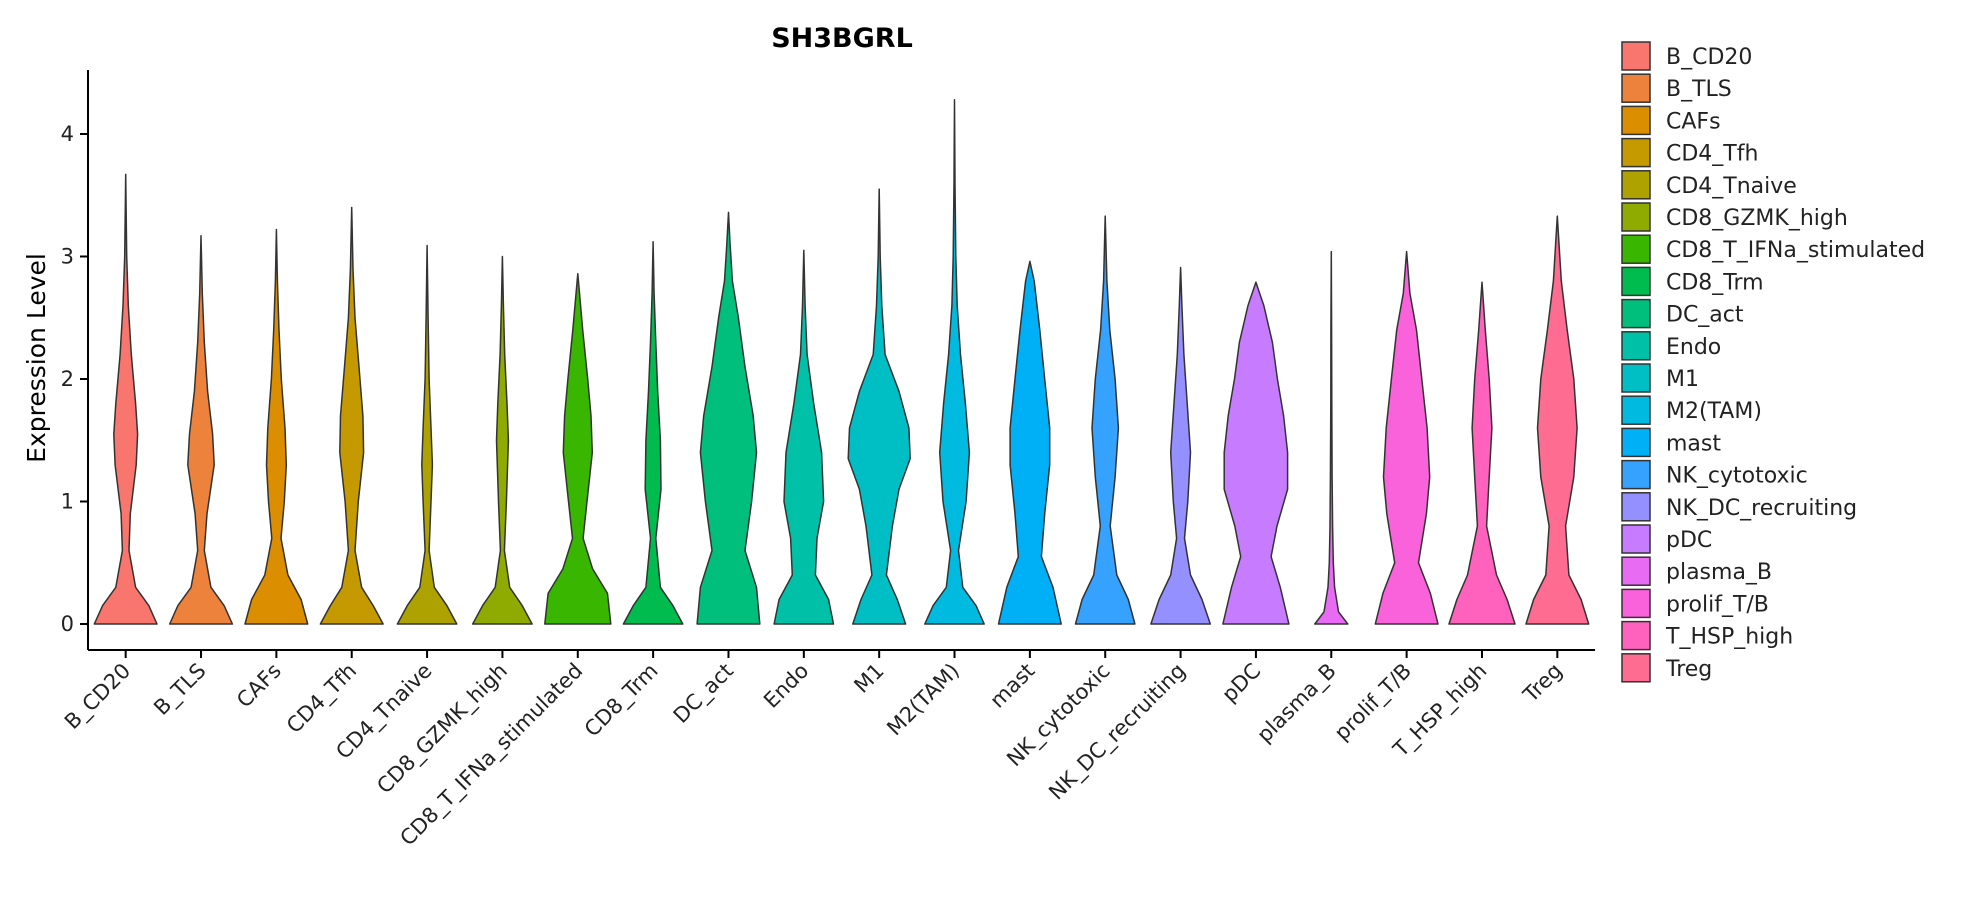  Describe the element at coordinates (1542, 683) in the screenshot. I see `x-tick-label: Treg` at that location.